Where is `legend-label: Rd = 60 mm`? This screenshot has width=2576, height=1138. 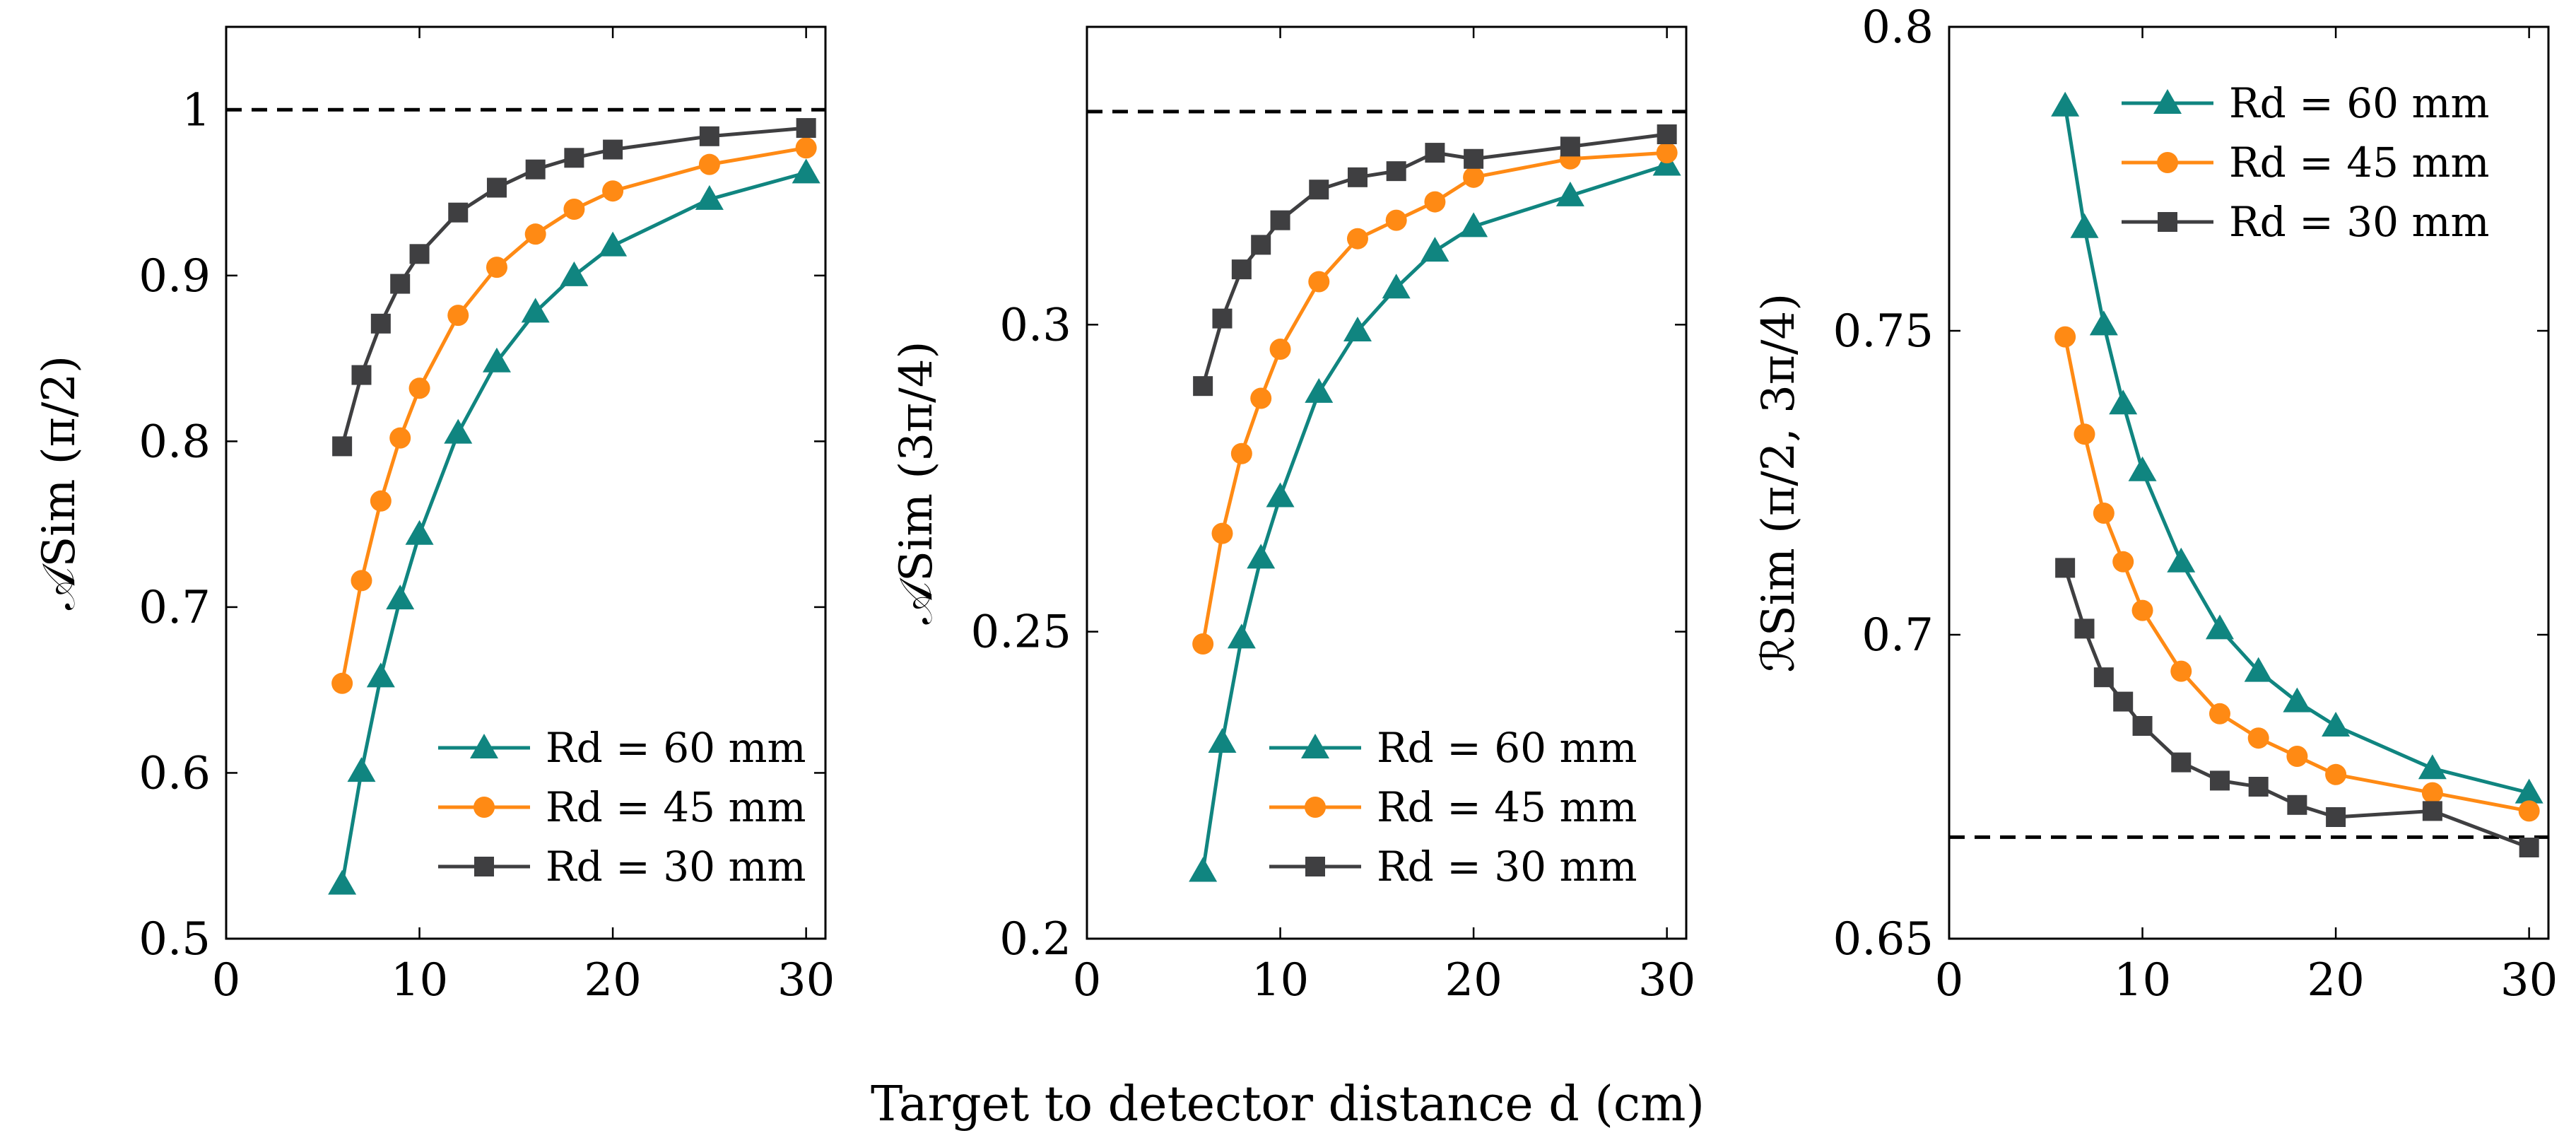
legend-label: Rd = 60 mm is located at coordinates (676, 748).